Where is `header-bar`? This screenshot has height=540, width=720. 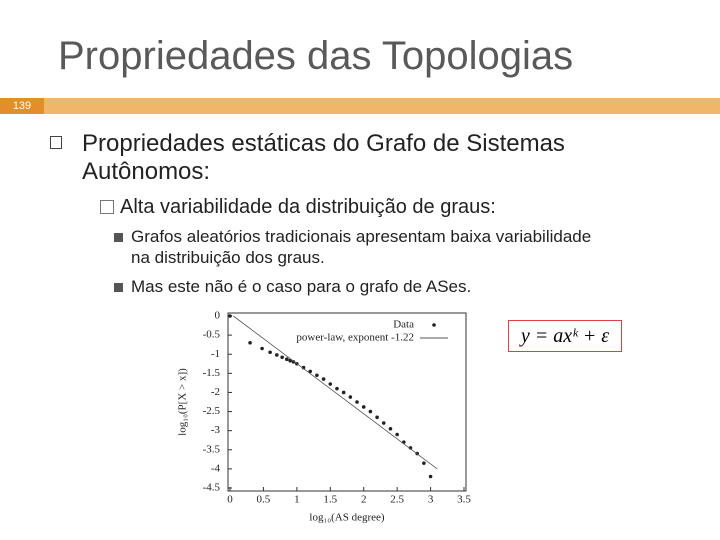 header-bar is located at coordinates (360, 106).